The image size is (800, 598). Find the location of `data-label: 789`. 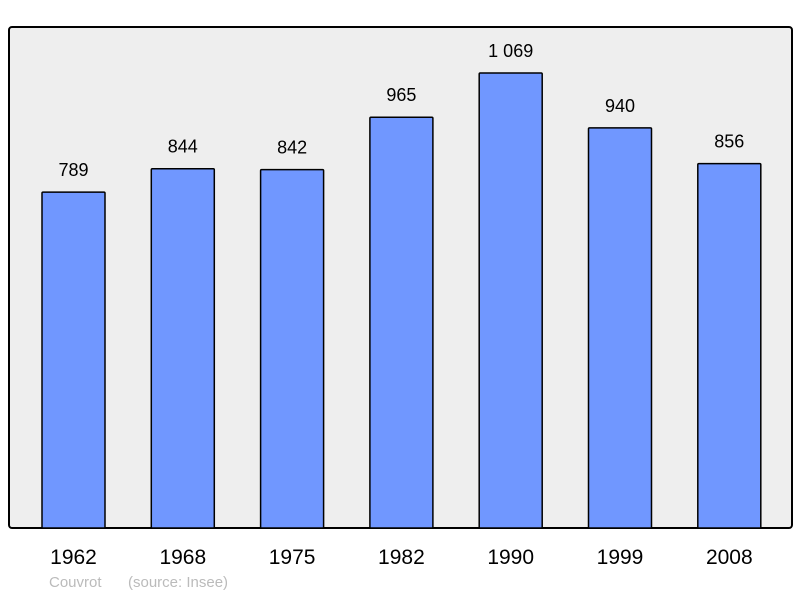

data-label: 789 is located at coordinates (73, 170).